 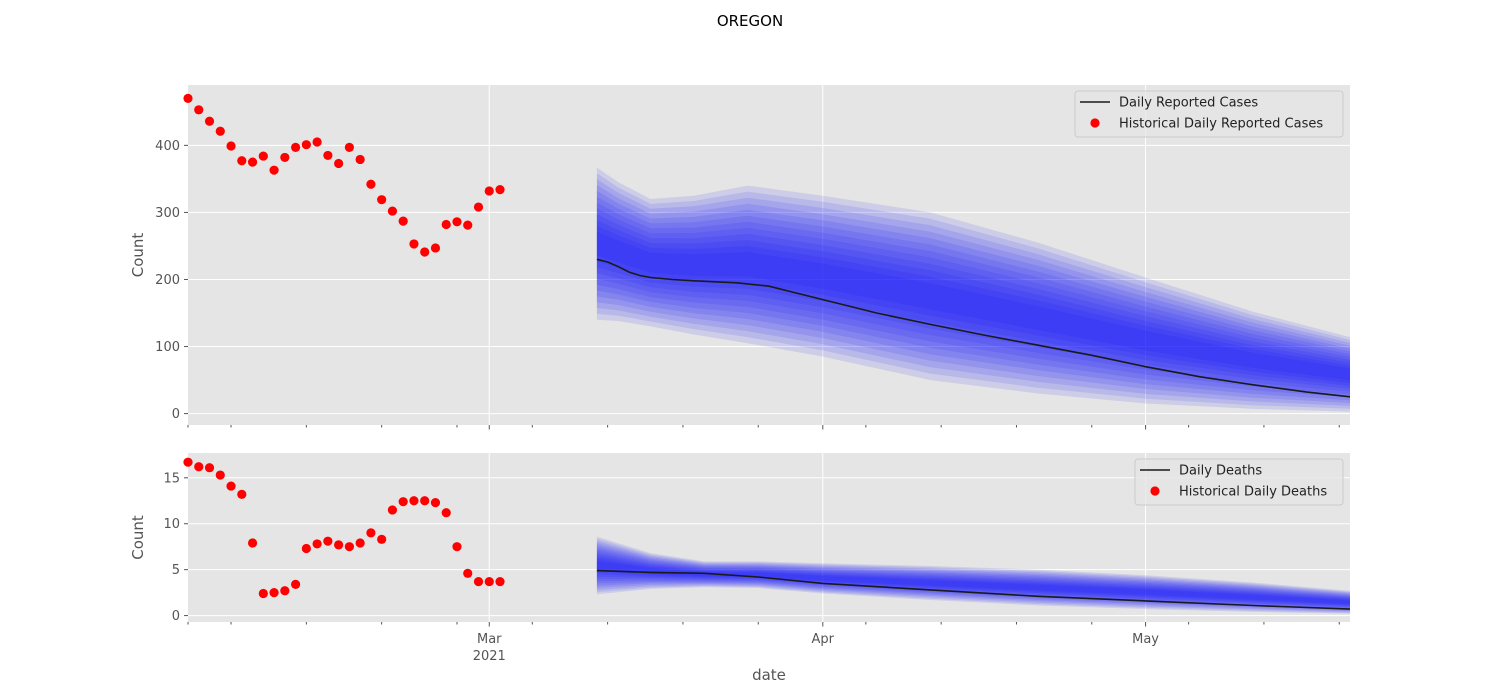 I want to click on y-tick-label: 5, so click(x=176, y=570).